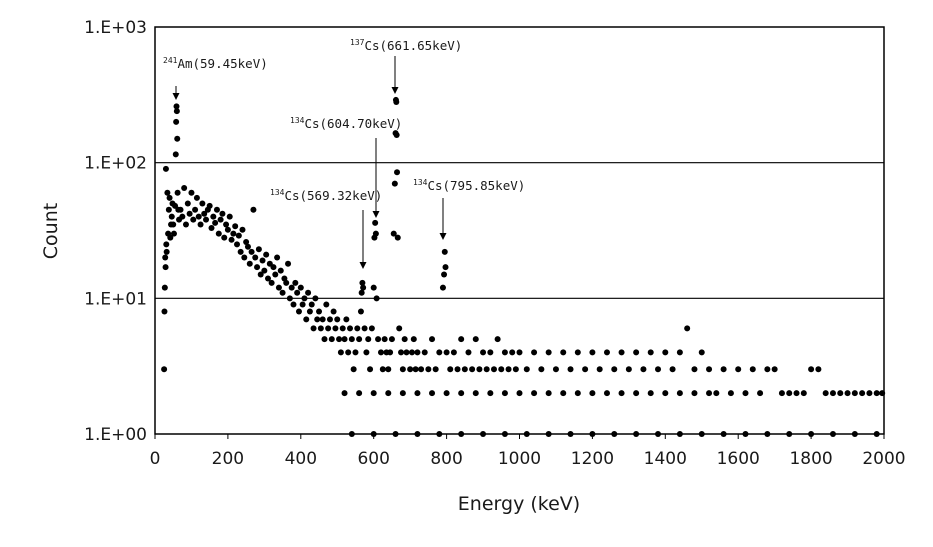  Describe the element at coordinates (301, 459) in the screenshot. I see `x-tick-label: 400` at that location.